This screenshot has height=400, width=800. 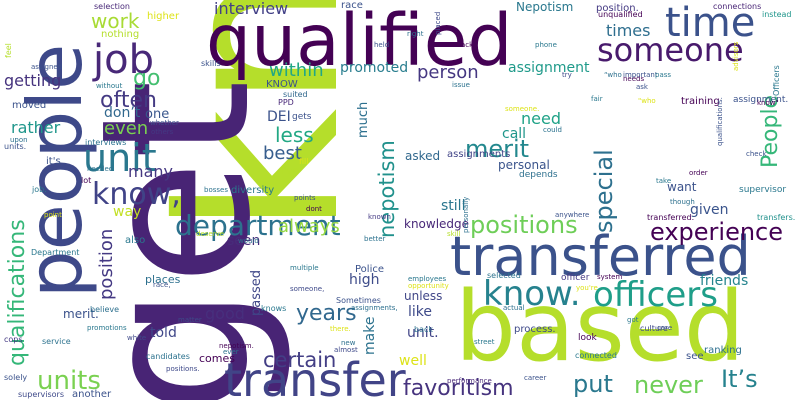 What do you see at coordinates (56, 341) in the screenshot?
I see `word-service: service` at bounding box center [56, 341].